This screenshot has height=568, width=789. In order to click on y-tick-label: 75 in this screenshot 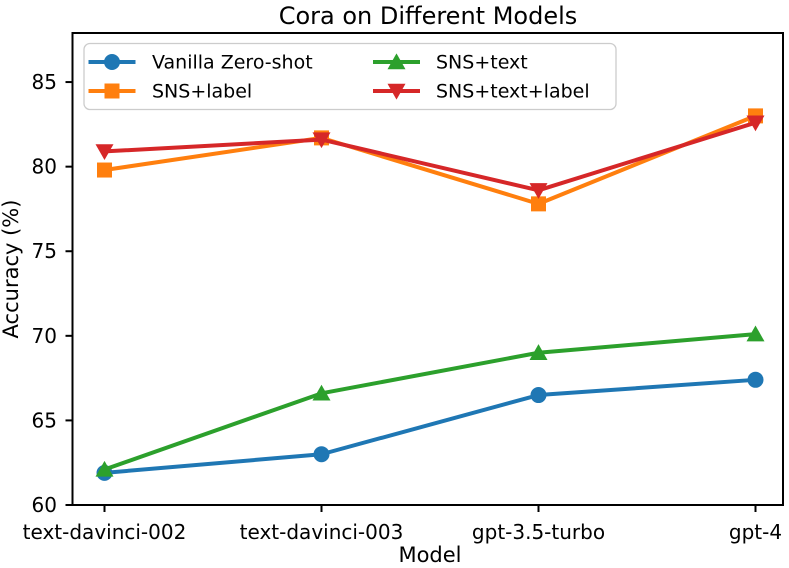, I will do `click(44, 251)`.